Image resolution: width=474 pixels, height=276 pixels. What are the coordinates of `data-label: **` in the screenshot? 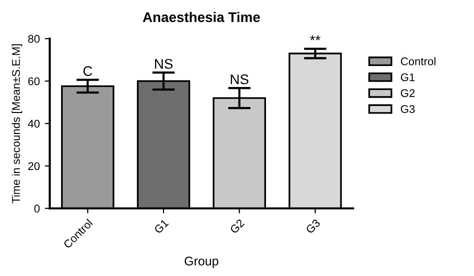 It's located at (315, 37).